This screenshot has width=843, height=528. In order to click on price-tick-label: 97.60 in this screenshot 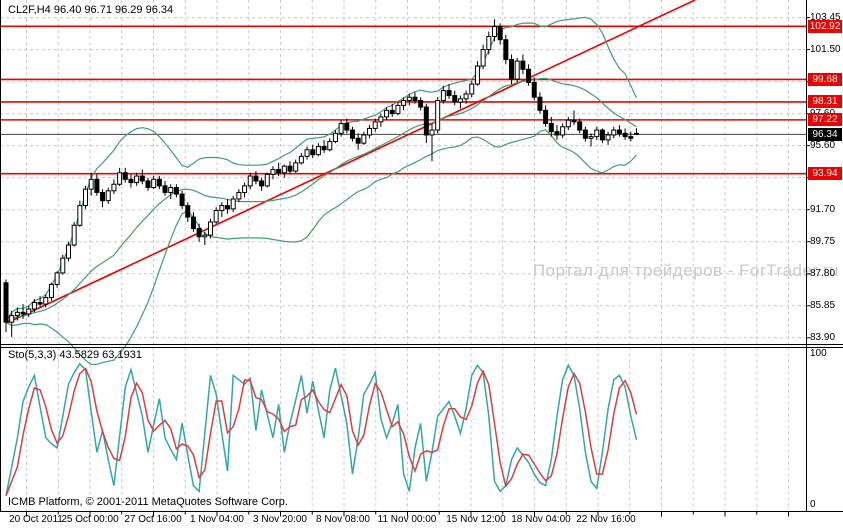, I will do `click(822, 113)`.